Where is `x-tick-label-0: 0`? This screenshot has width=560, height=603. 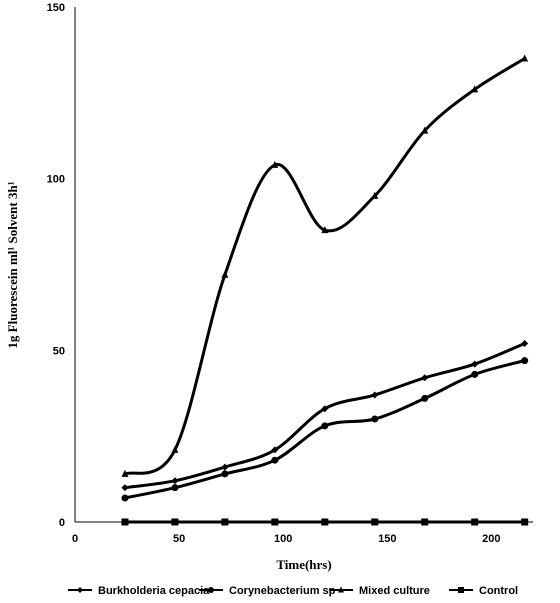 x-tick-label-0: 0 is located at coordinates (75, 539).